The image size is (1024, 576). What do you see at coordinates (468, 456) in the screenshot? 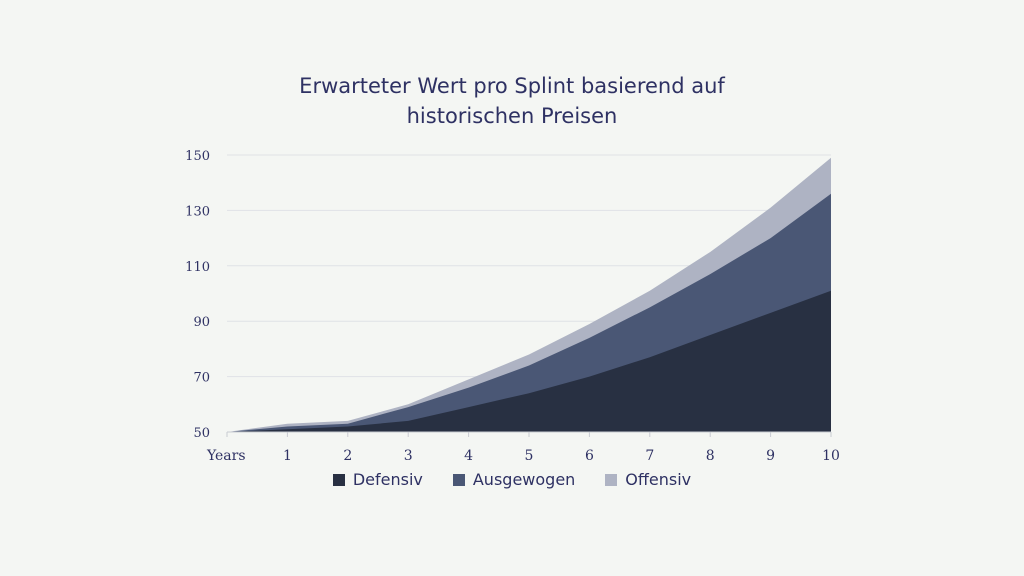
I see `x-tick-label-4: 4` at bounding box center [468, 456].